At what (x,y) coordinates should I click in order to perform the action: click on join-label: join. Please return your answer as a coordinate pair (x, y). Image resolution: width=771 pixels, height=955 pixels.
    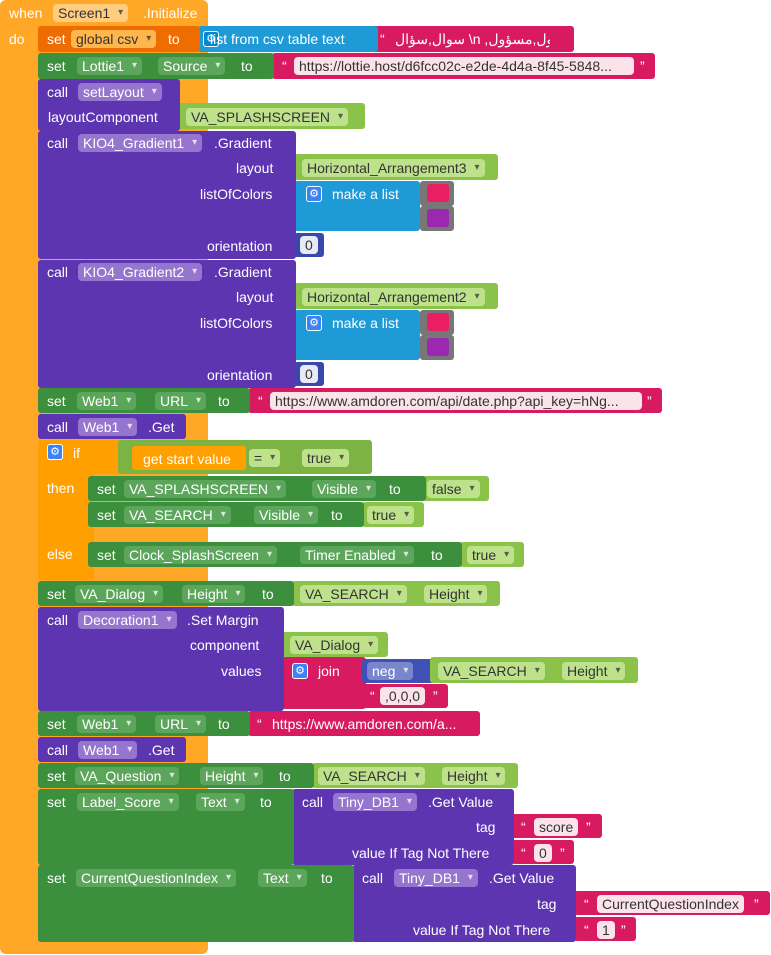
    Looking at the image, I should click on (329, 671).